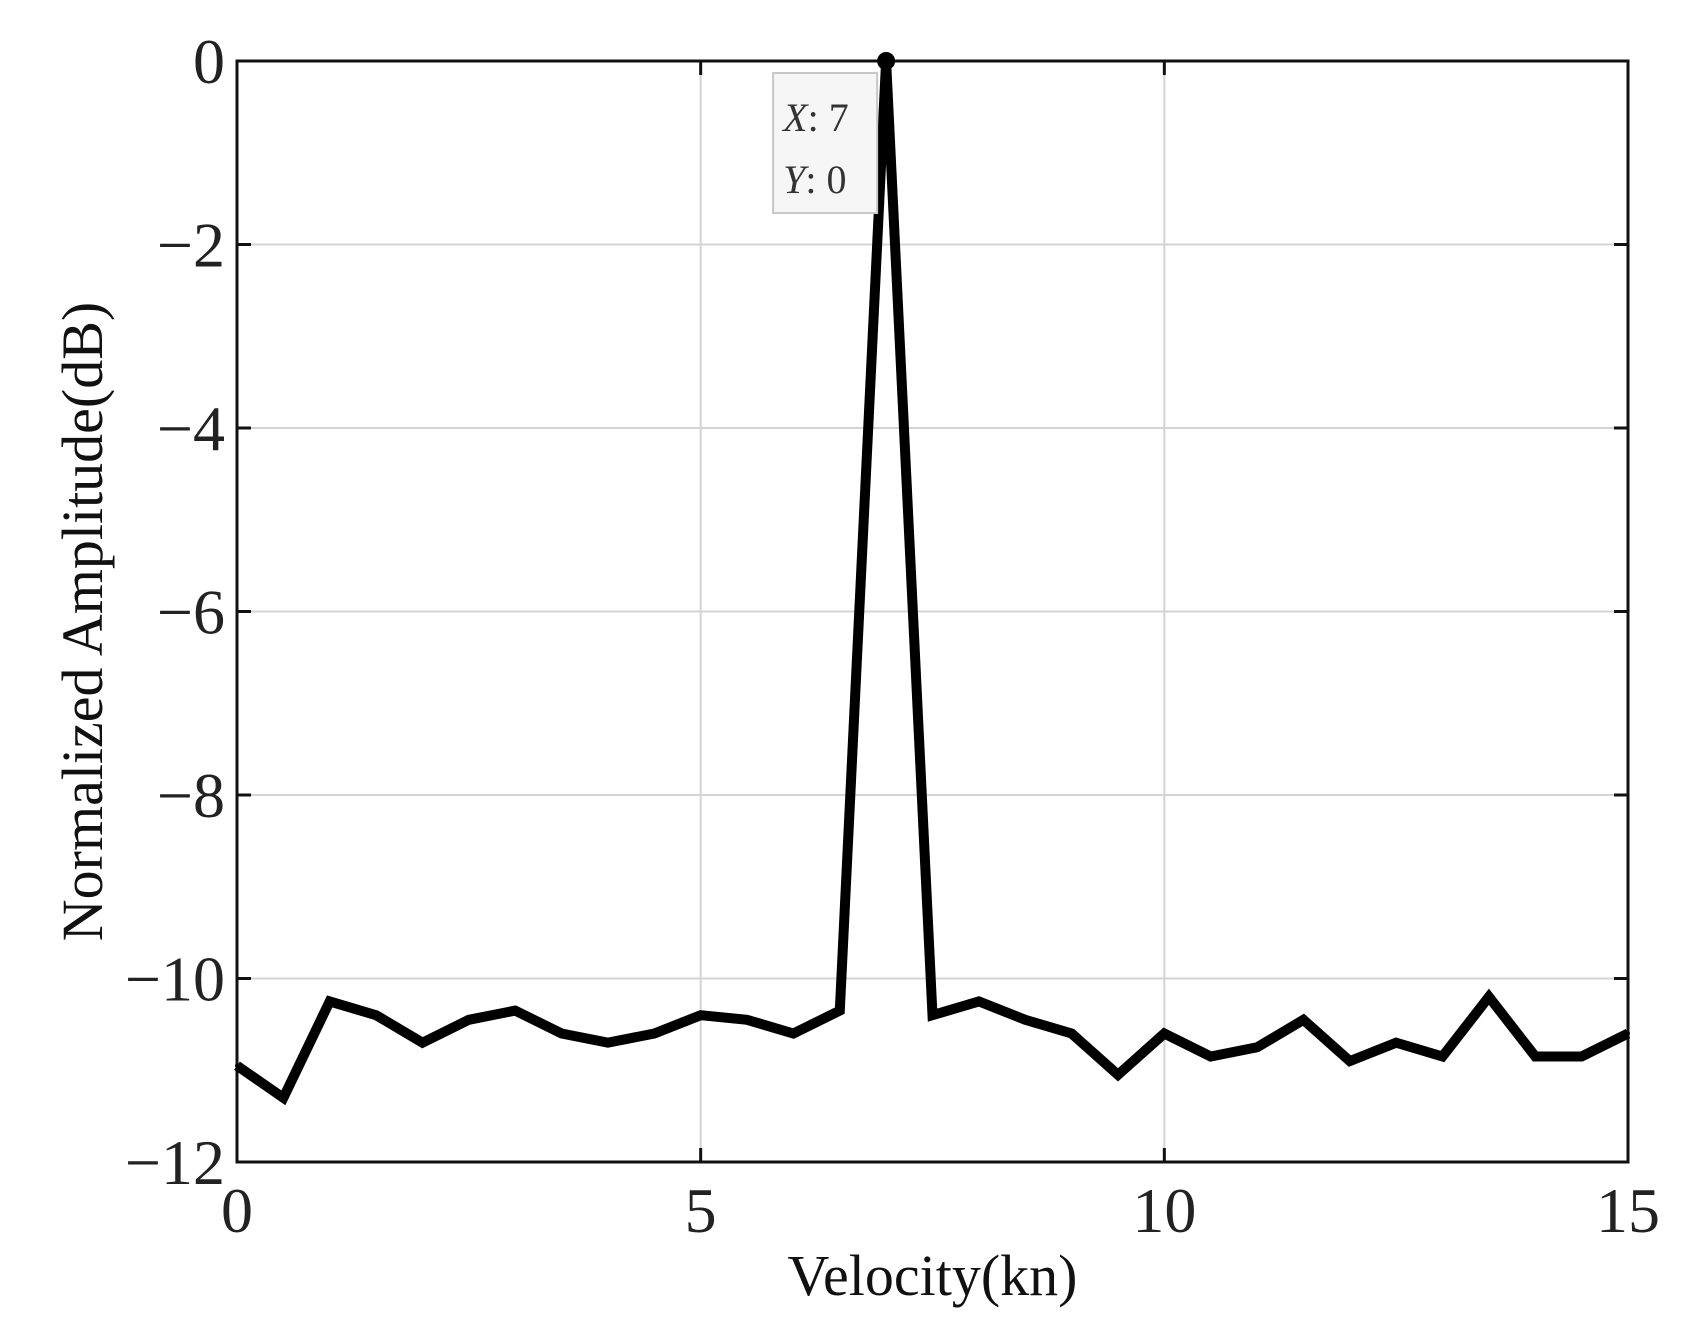 The height and width of the screenshot is (1328, 1681). What do you see at coordinates (209, 61) in the screenshot?
I see `y-tick-label: 0` at bounding box center [209, 61].